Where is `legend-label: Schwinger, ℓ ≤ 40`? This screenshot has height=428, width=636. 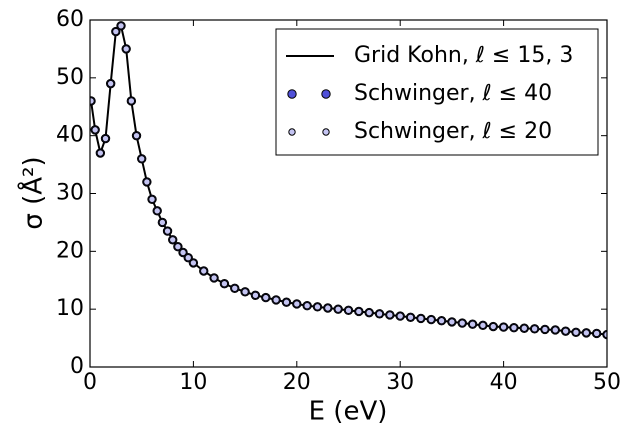
legend-label: Schwinger, ℓ ≤ 40 is located at coordinates (453, 93).